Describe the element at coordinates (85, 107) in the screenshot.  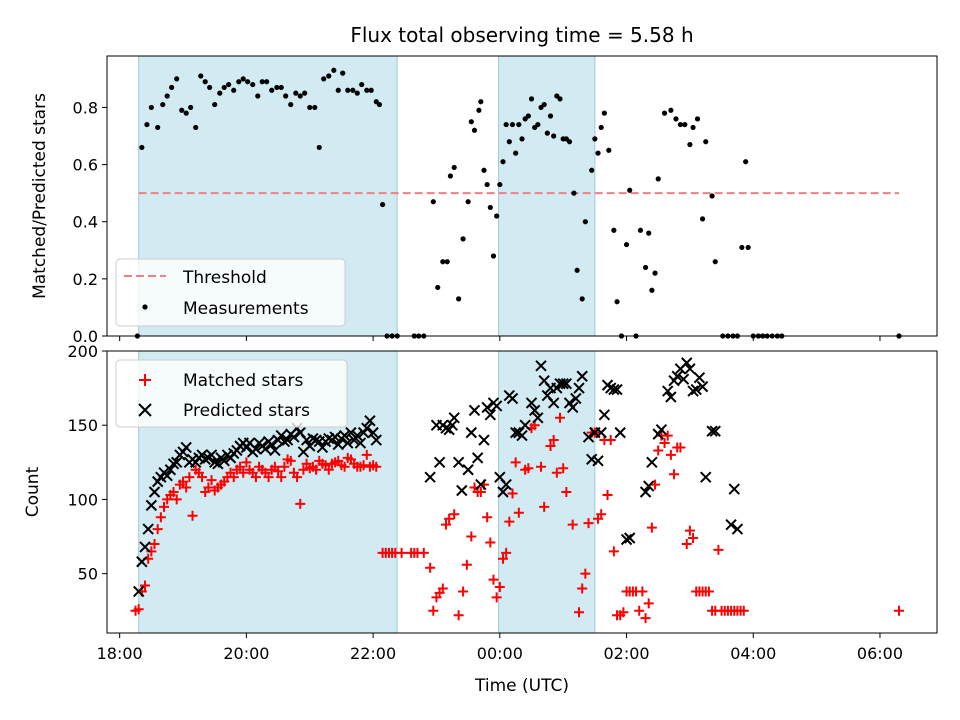
I see `y-tick-label: 0.8` at that location.